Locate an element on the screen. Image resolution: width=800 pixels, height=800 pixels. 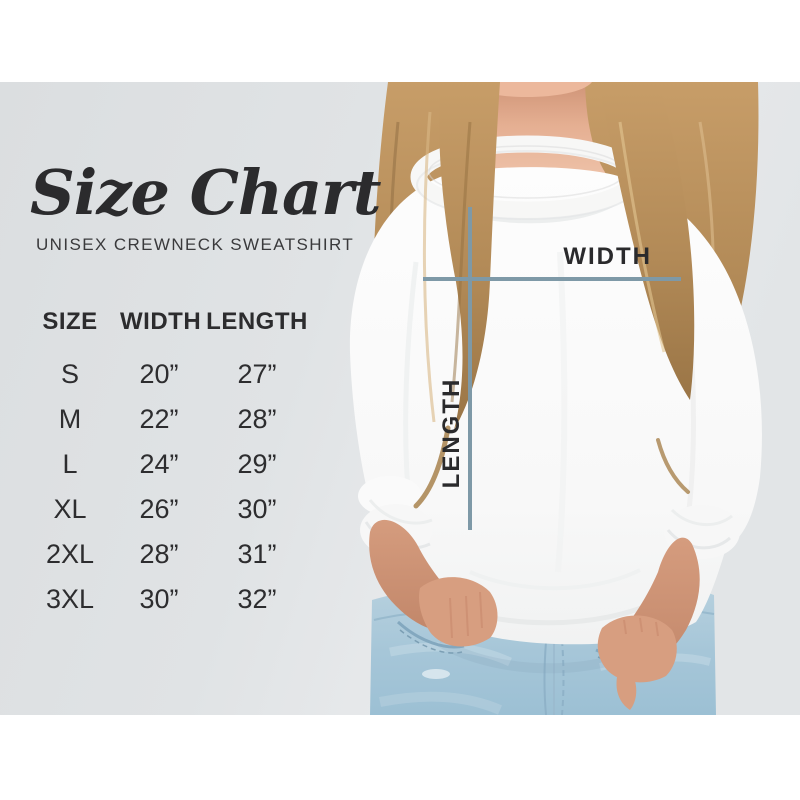
size-cell: 2XL is located at coordinates (70, 554).